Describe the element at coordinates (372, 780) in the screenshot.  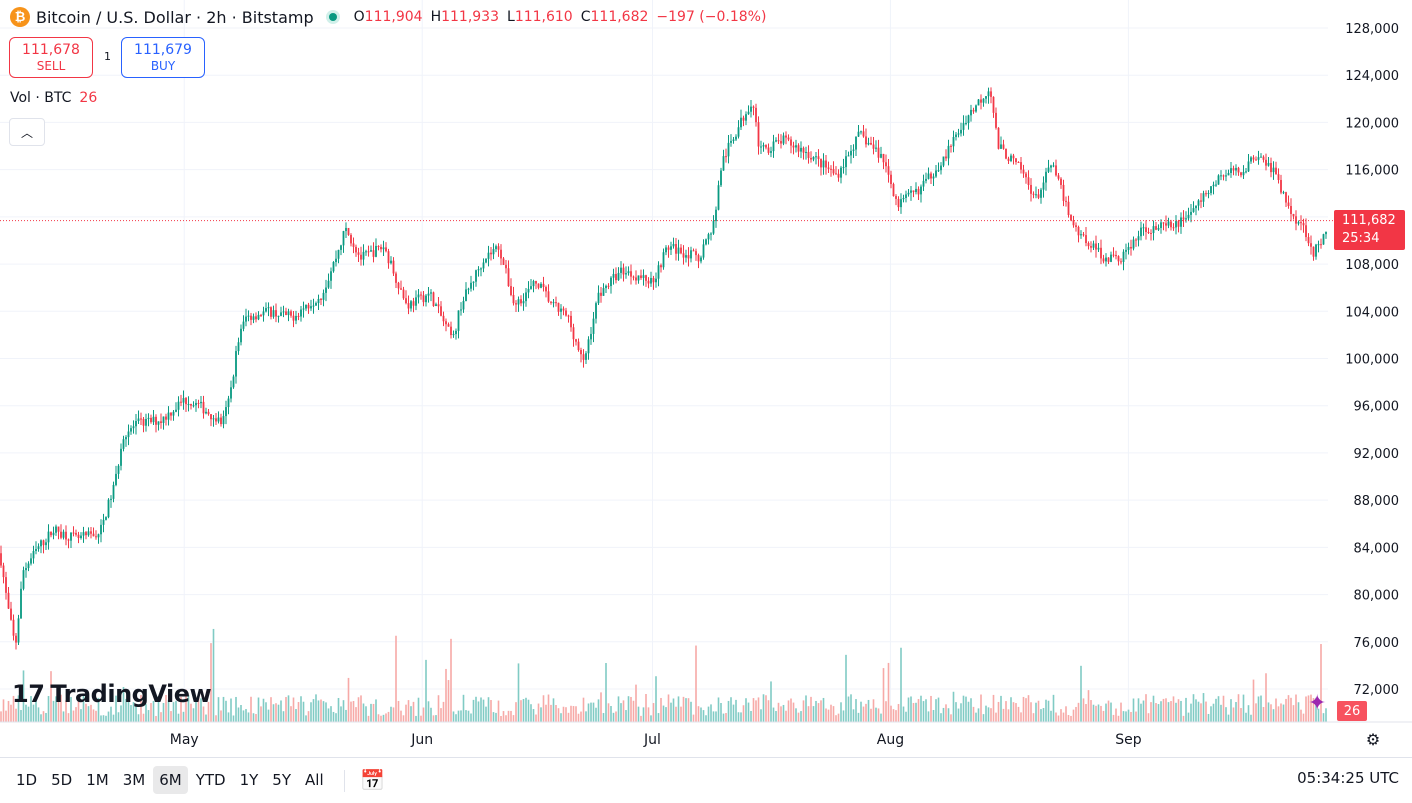
I see `calendar-goto-icon: 📅` at that location.